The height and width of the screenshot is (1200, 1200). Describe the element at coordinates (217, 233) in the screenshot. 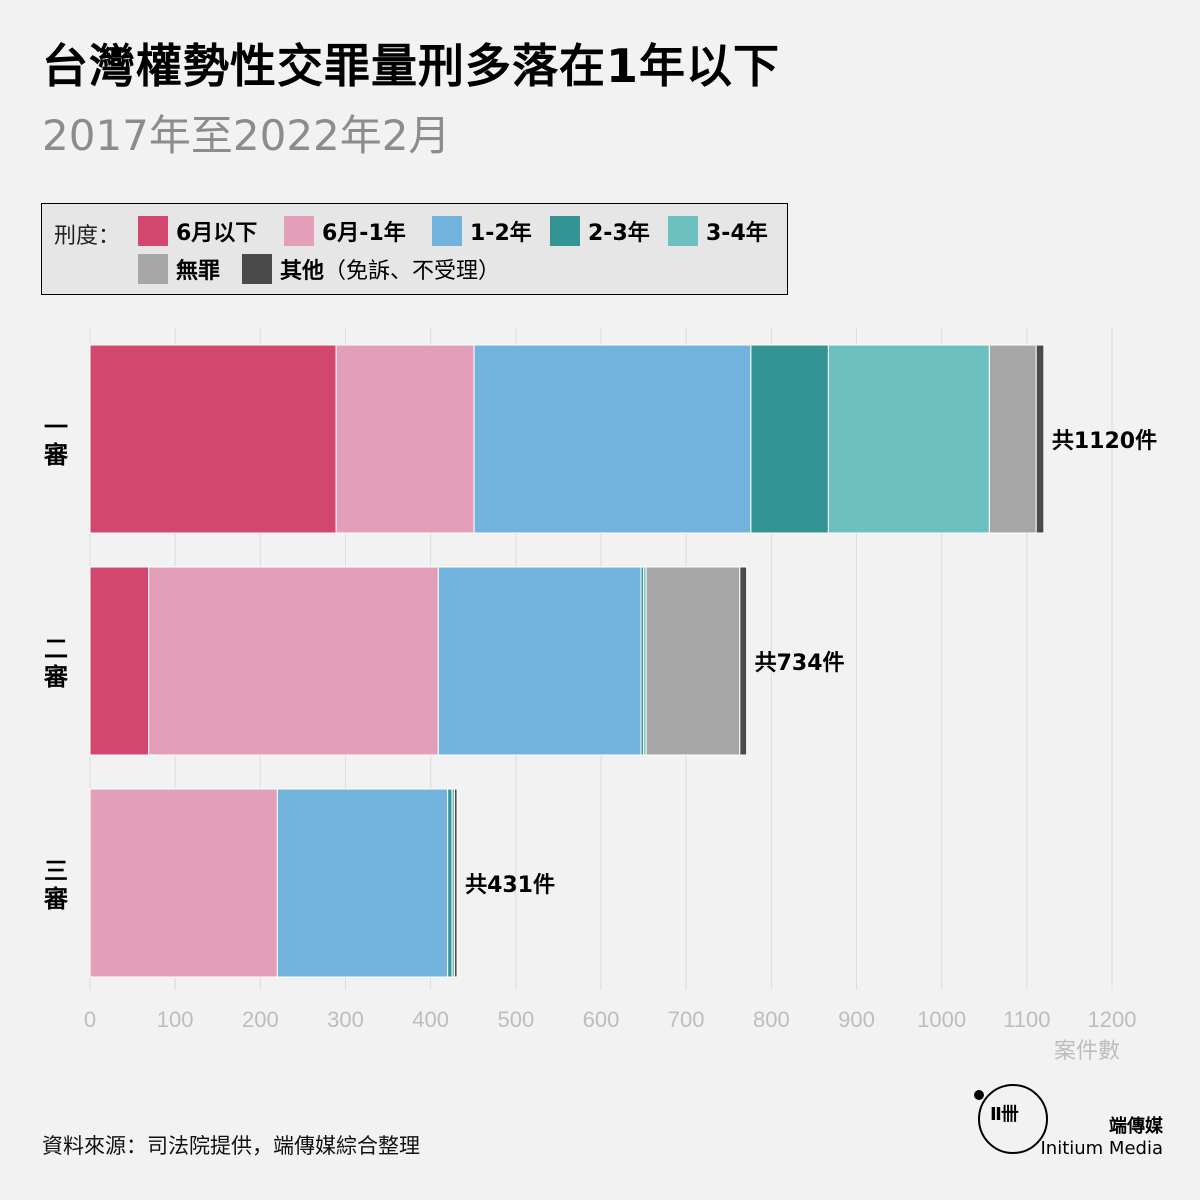

I see `legend-text: 6月以下` at that location.